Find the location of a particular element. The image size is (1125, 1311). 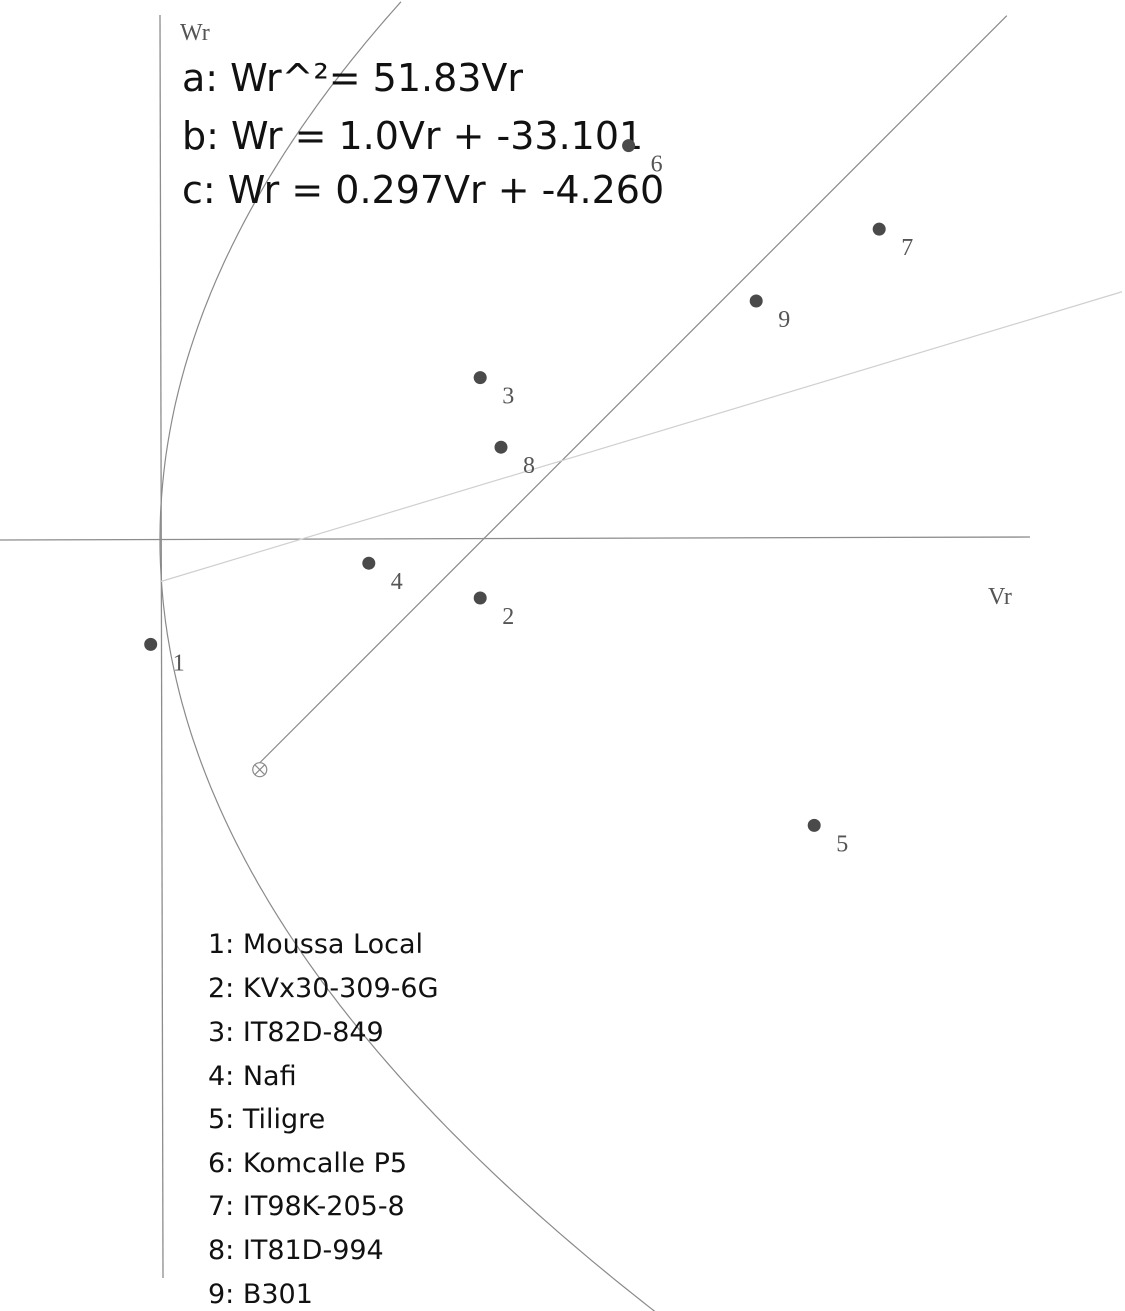

tangent-marker-cross is located at coordinates (260, 770).